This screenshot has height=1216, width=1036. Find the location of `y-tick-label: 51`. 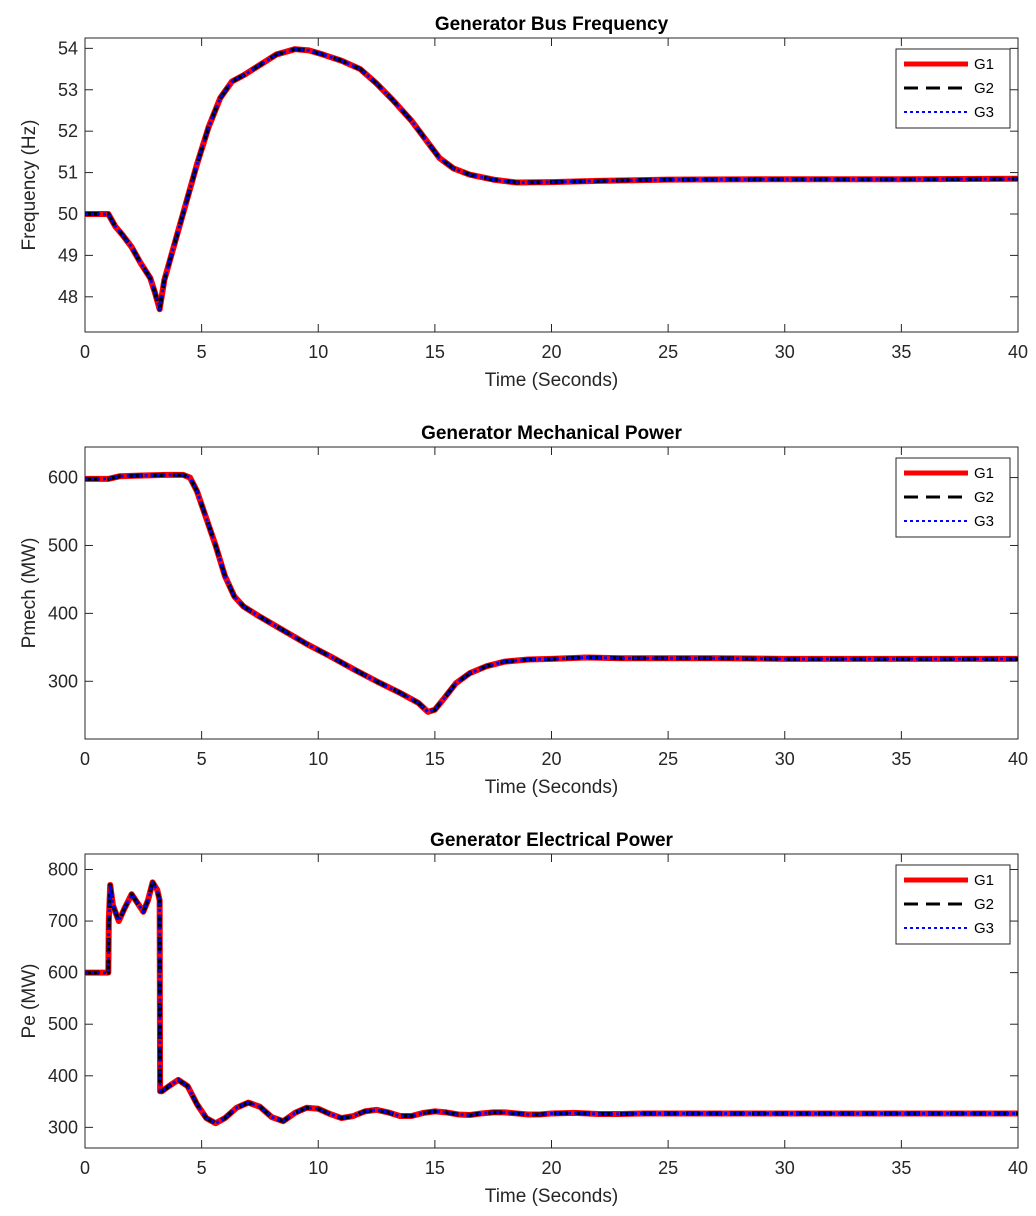

y-tick-label: 51 is located at coordinates (68, 173).